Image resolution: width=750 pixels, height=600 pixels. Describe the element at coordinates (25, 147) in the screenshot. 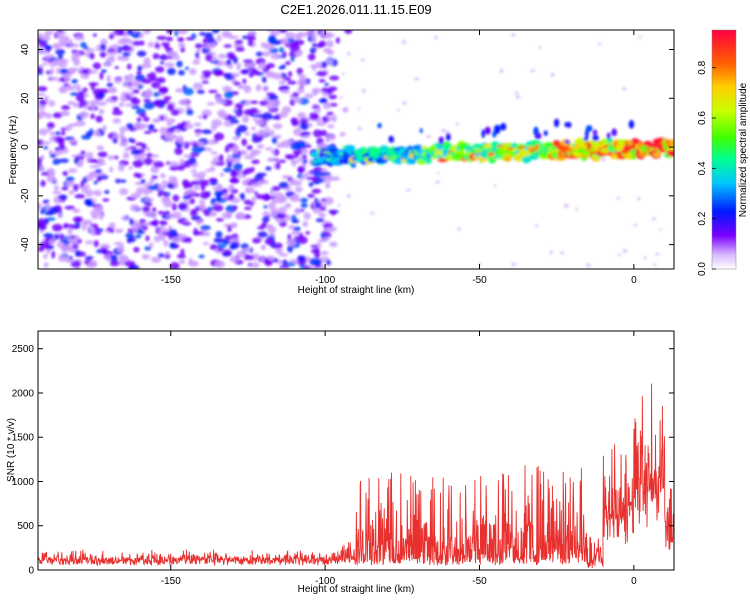

I see `spectrogram-y-tick-label: 0` at that location.